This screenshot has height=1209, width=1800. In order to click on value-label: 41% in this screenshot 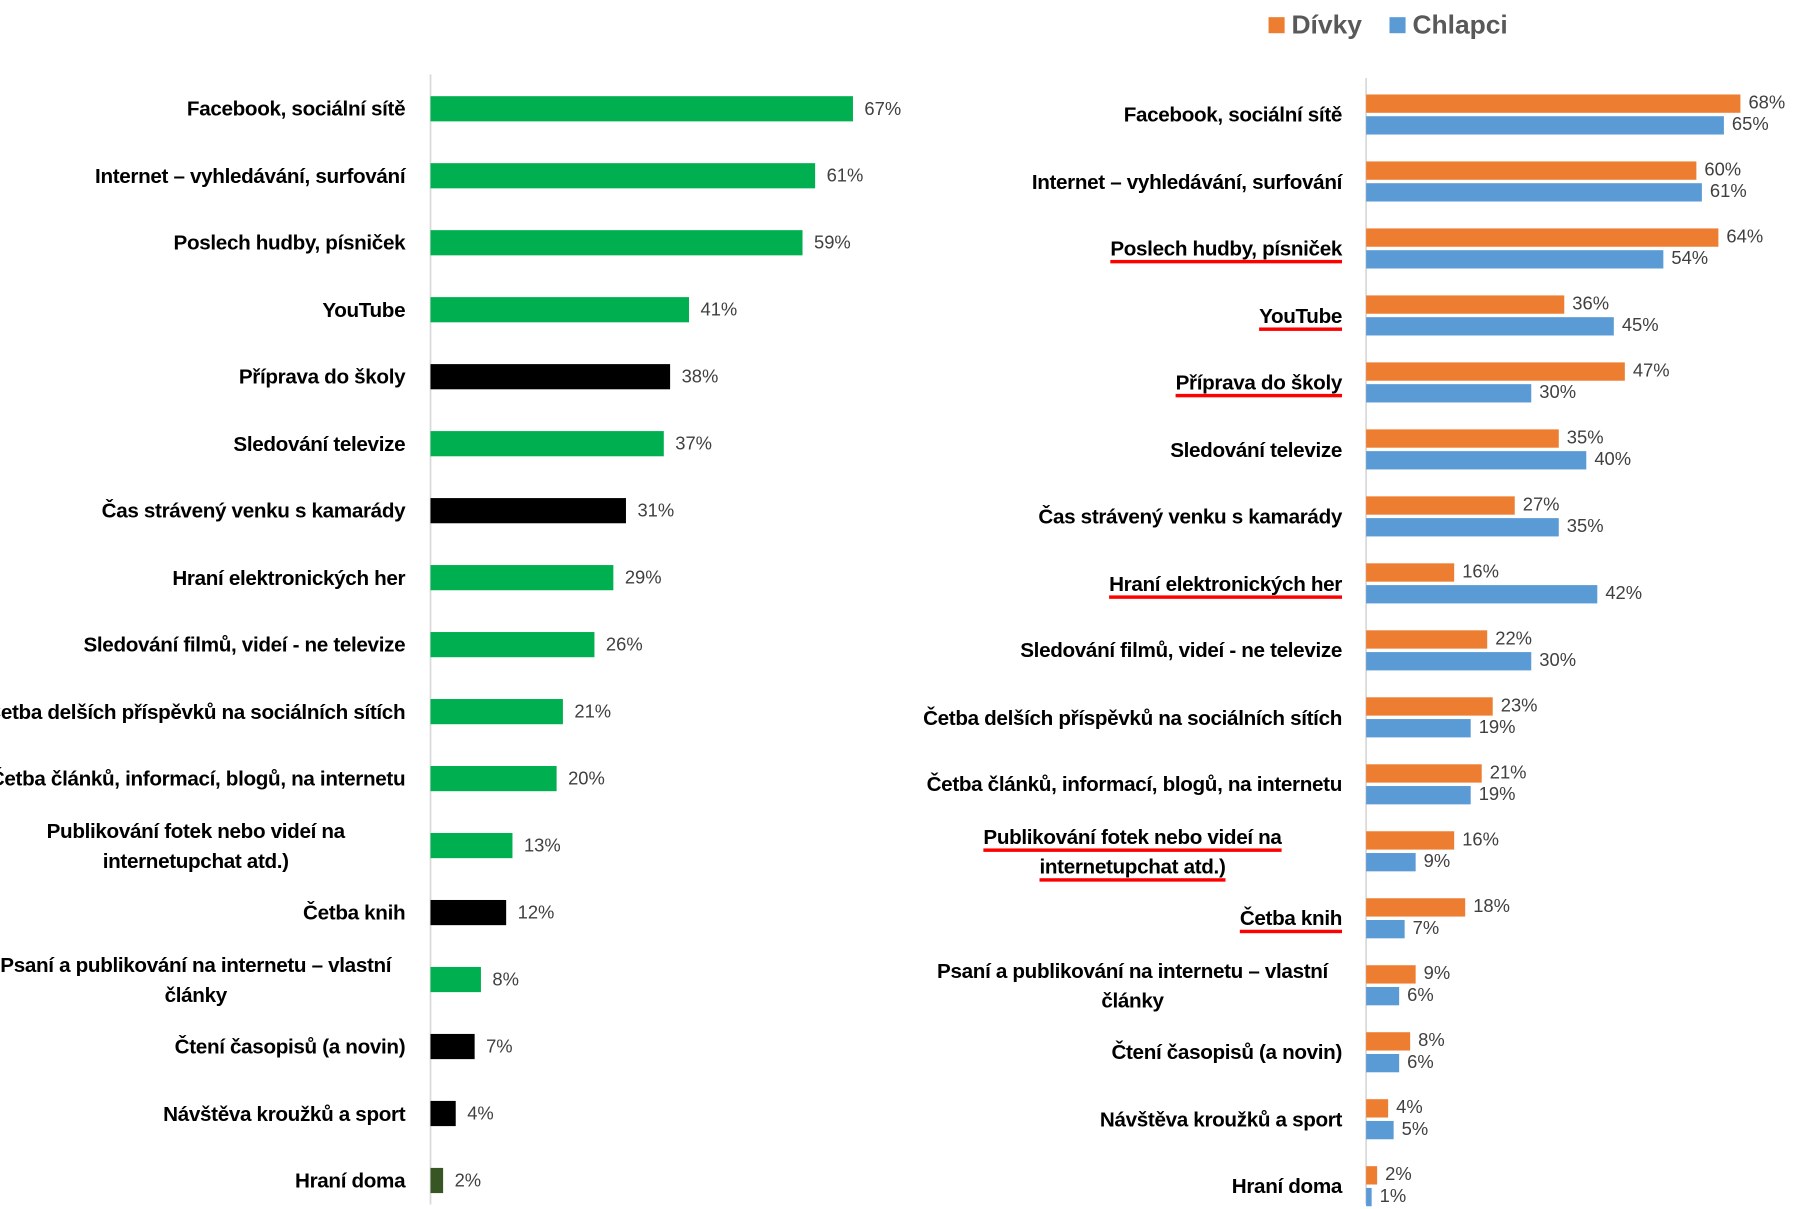, I will do `click(719, 309)`.